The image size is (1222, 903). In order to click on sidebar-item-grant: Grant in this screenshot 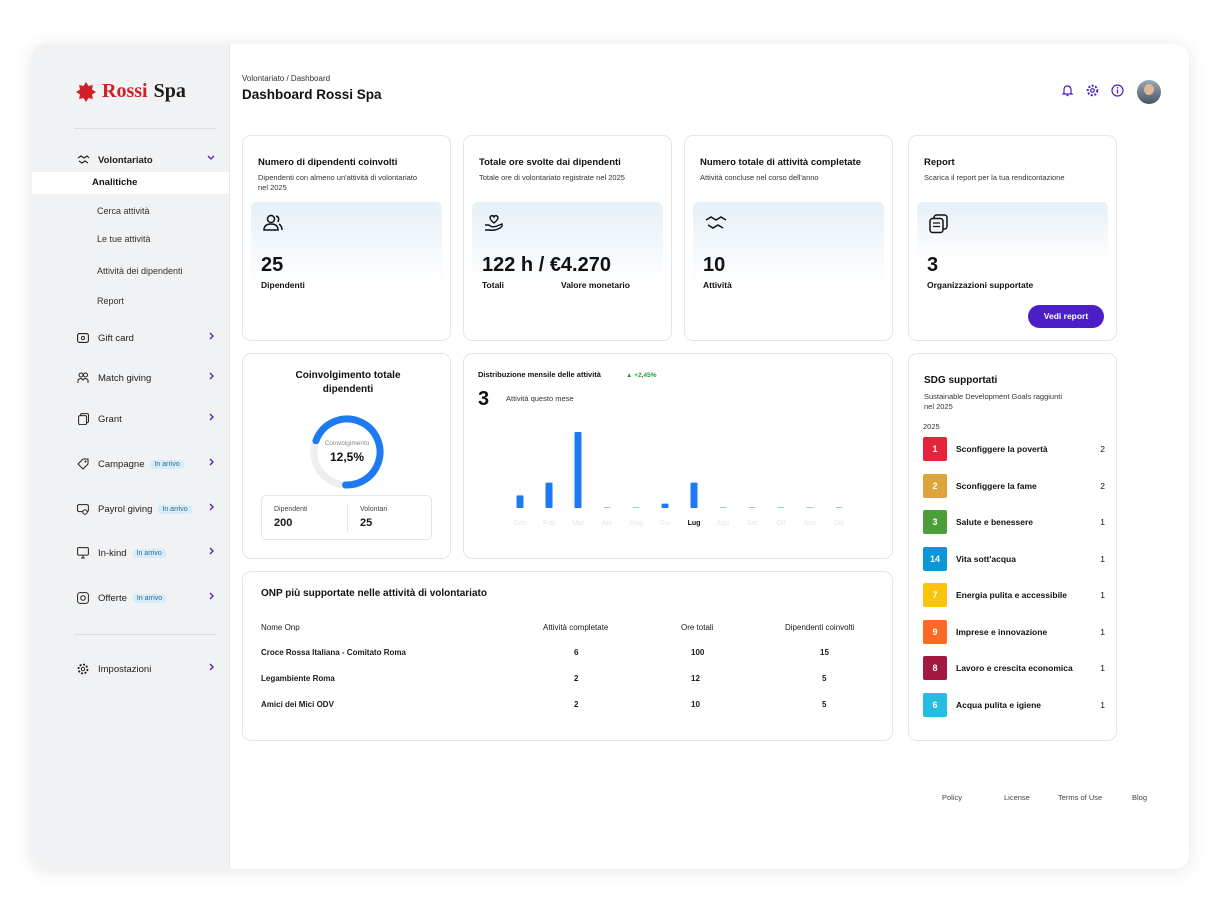, I will do `click(146, 419)`.